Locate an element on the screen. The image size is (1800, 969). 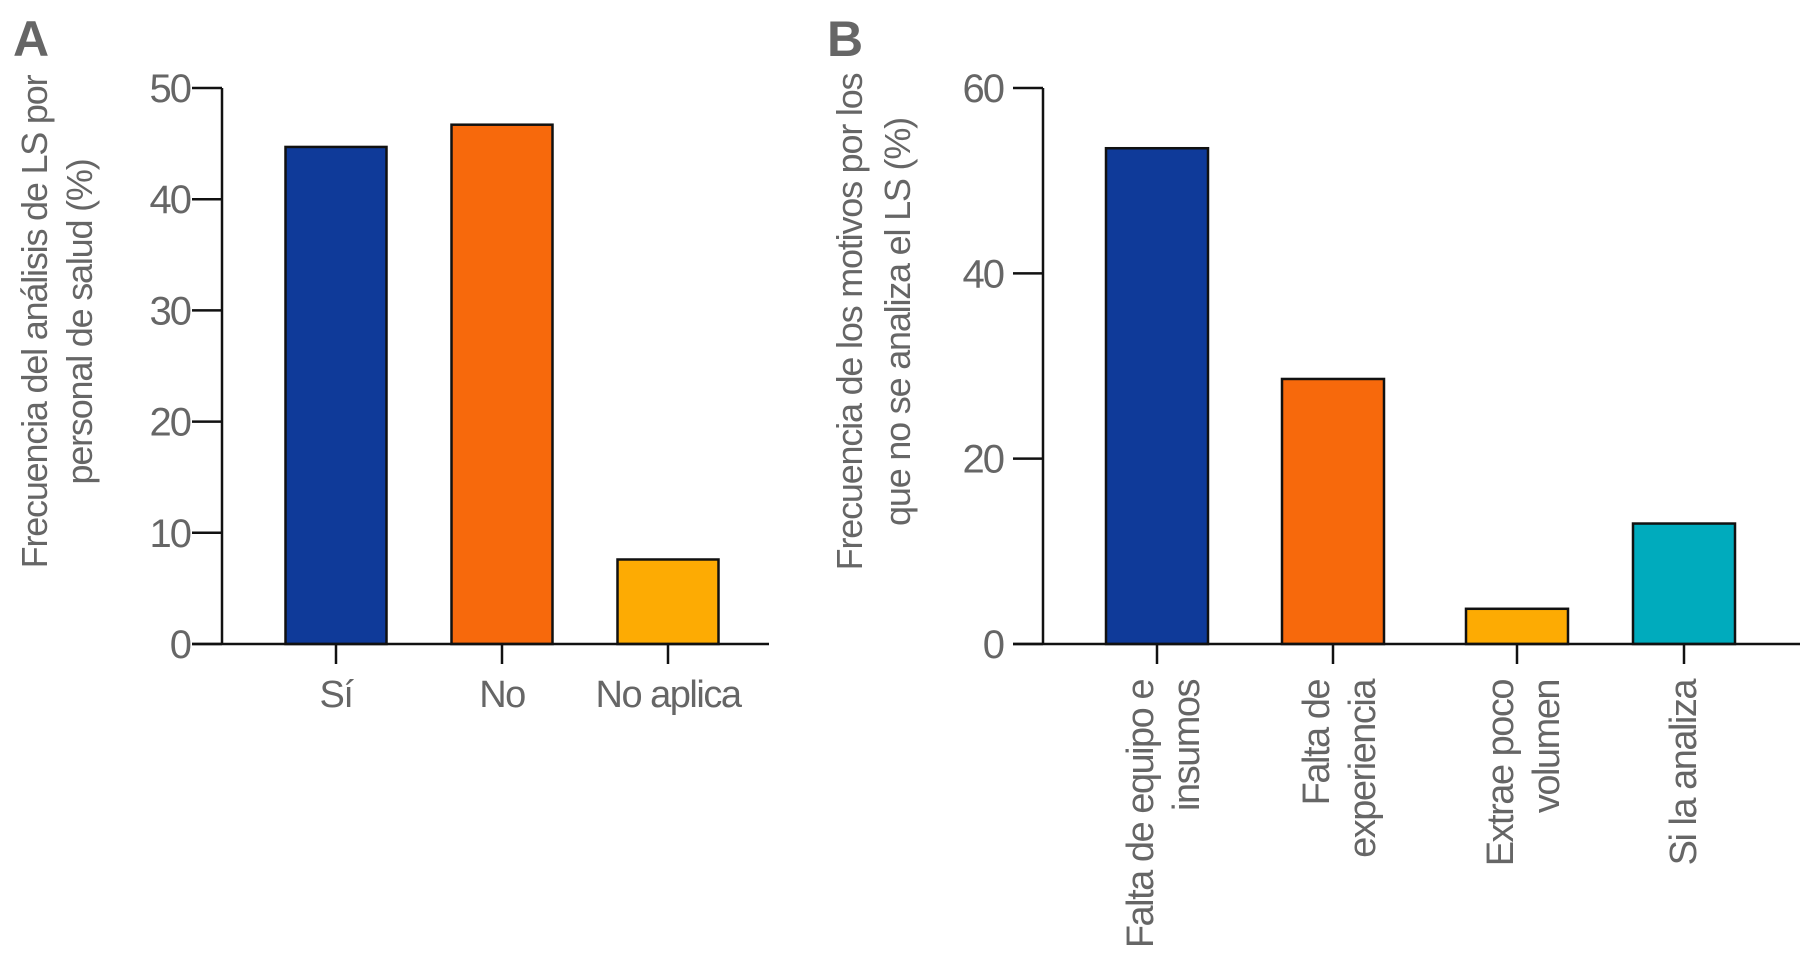
y-tick-label: 50 is located at coordinates (170, 89).